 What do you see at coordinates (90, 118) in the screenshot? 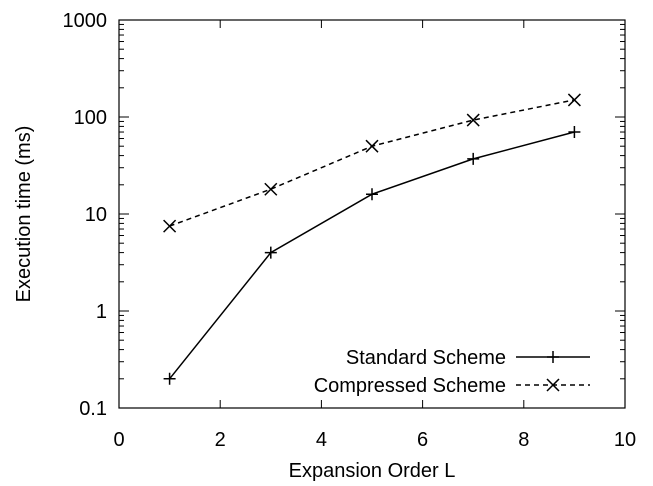
I see `y-tick-label-3: 100` at bounding box center [90, 118].